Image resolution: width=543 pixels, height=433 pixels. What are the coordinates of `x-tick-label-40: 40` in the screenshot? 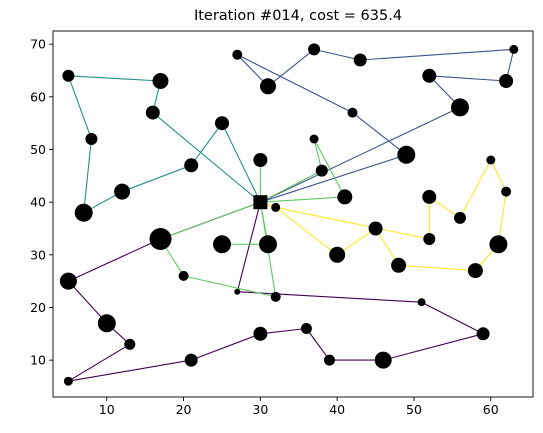 It's located at (337, 409).